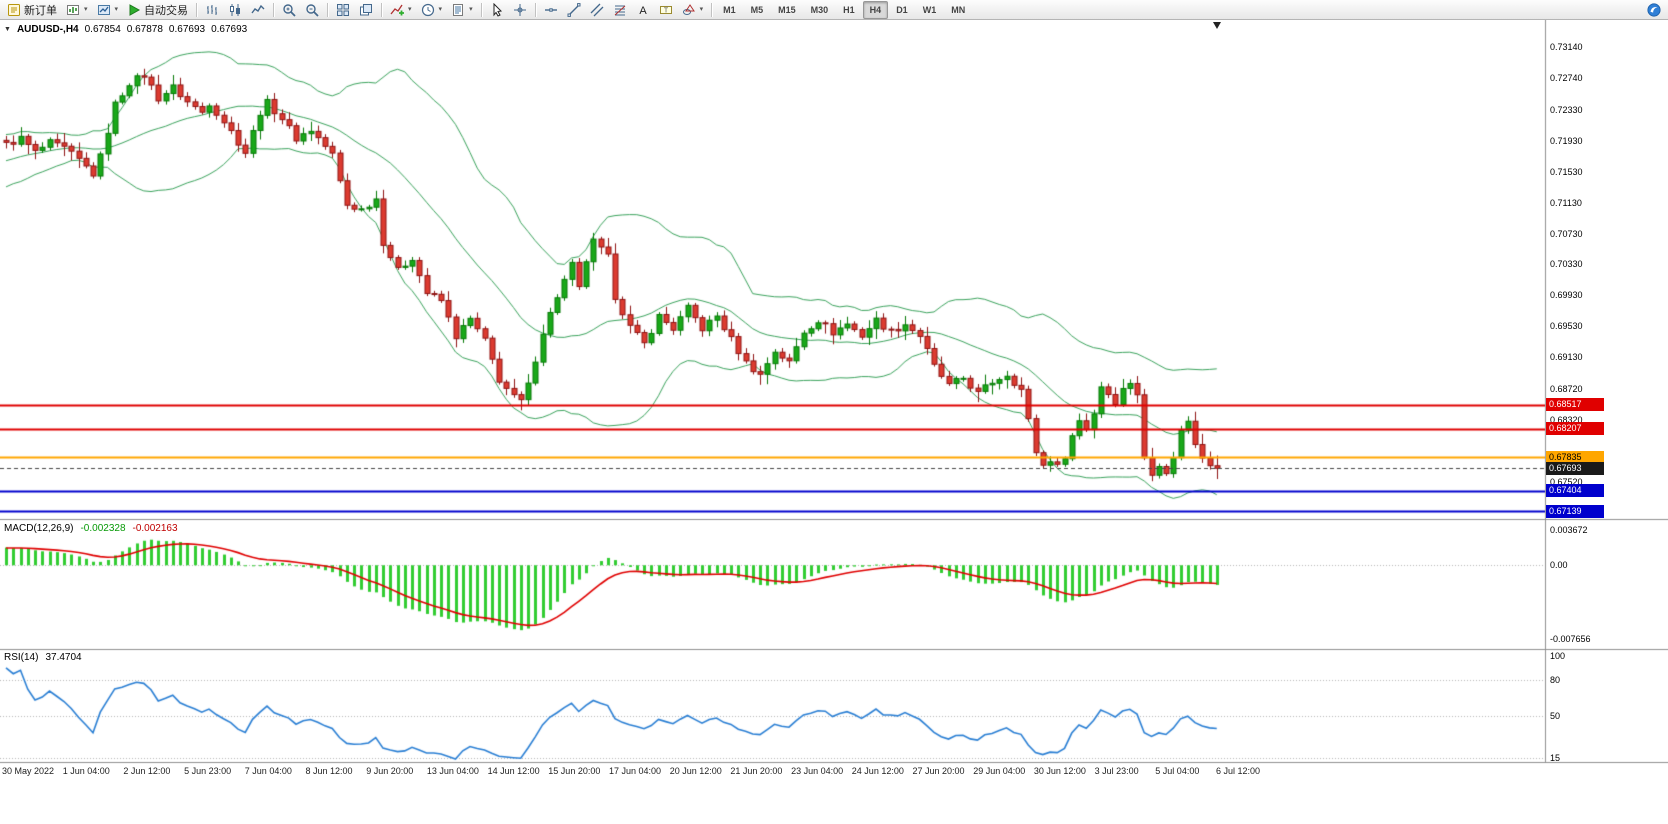 The width and height of the screenshot is (1668, 824). I want to click on auto-trading-button: 自动交易, so click(157, 10).